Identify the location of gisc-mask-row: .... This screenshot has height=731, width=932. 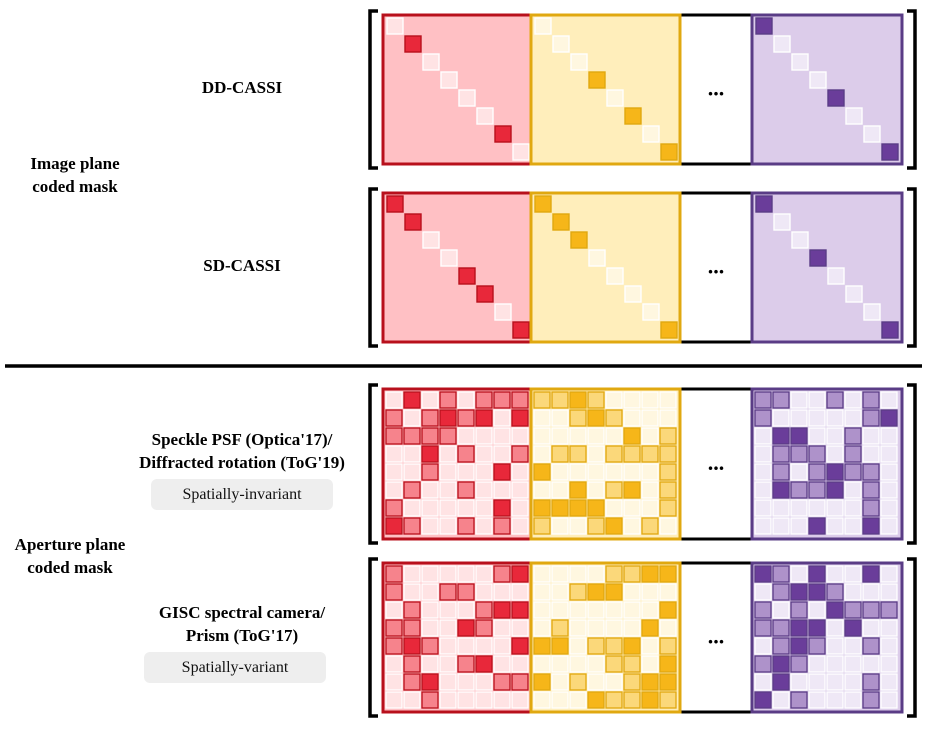
(642, 637).